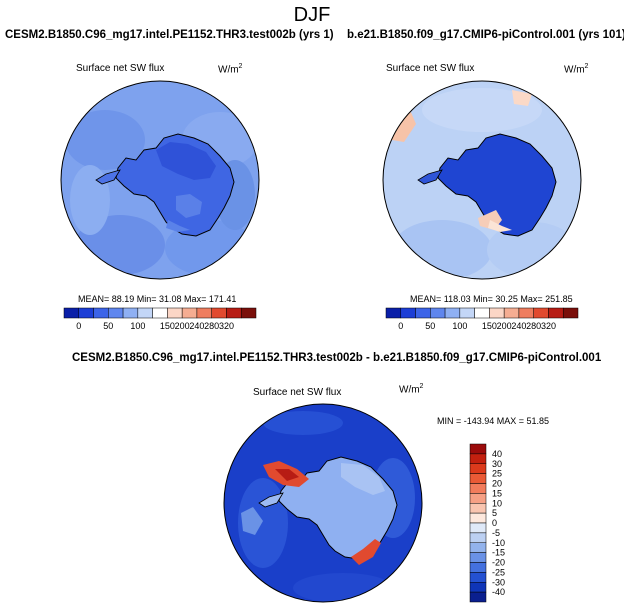  Describe the element at coordinates (108, 326) in the screenshot. I see `panel1-colorbar-tick-label: 50` at that location.